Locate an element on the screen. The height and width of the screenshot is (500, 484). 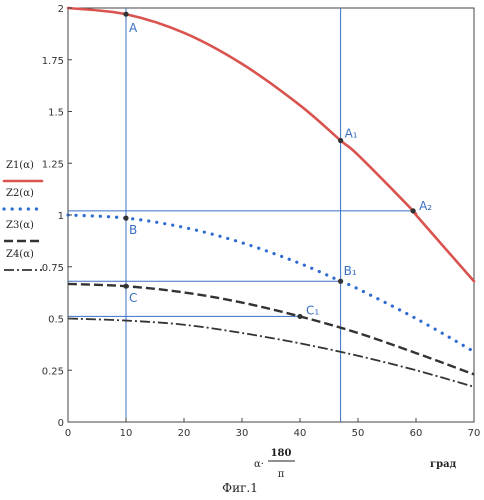
y-tick-label: 0 is located at coordinates (61, 423).